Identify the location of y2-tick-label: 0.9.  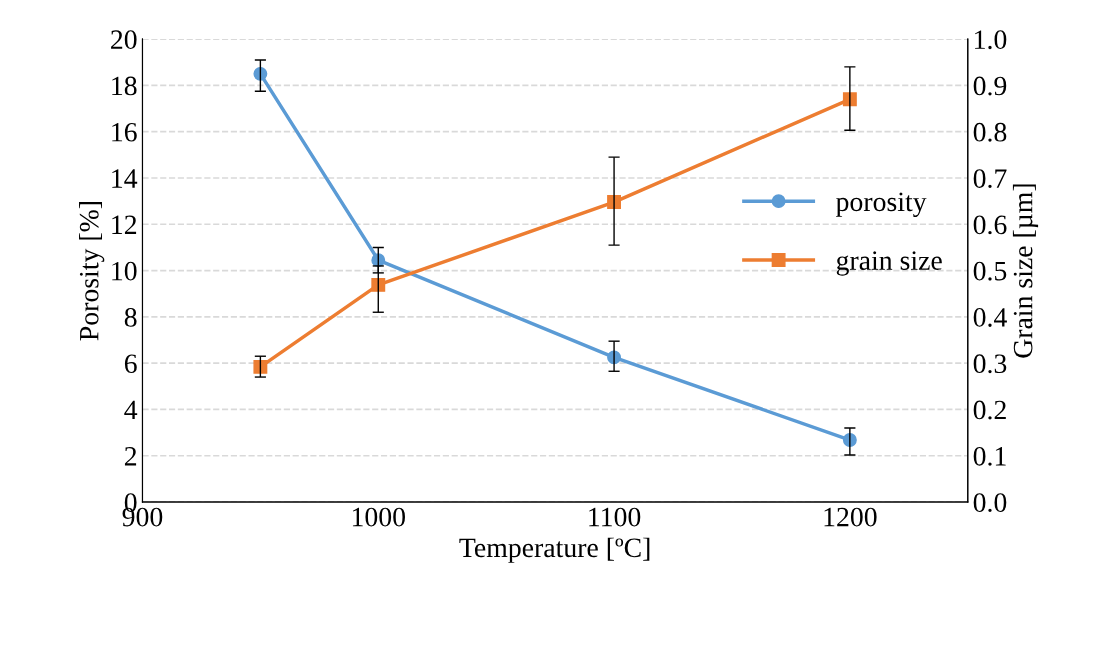
(990, 86).